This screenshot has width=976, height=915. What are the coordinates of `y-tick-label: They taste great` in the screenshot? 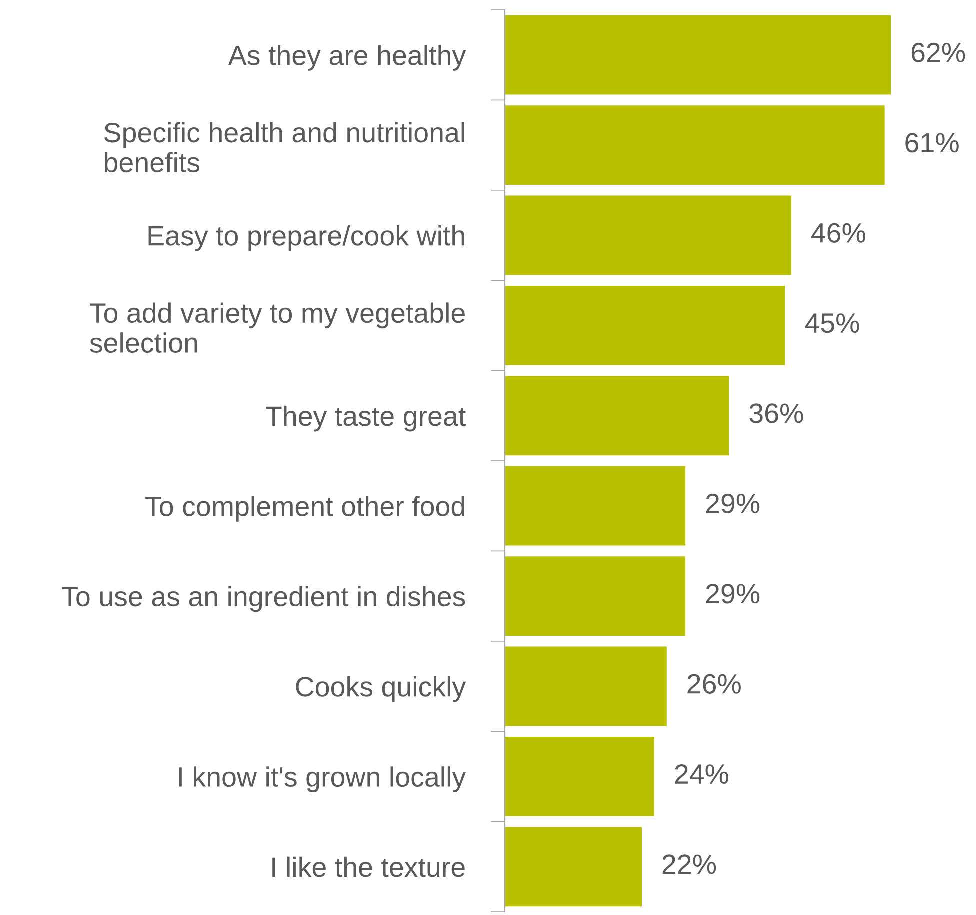 It's located at (366, 419).